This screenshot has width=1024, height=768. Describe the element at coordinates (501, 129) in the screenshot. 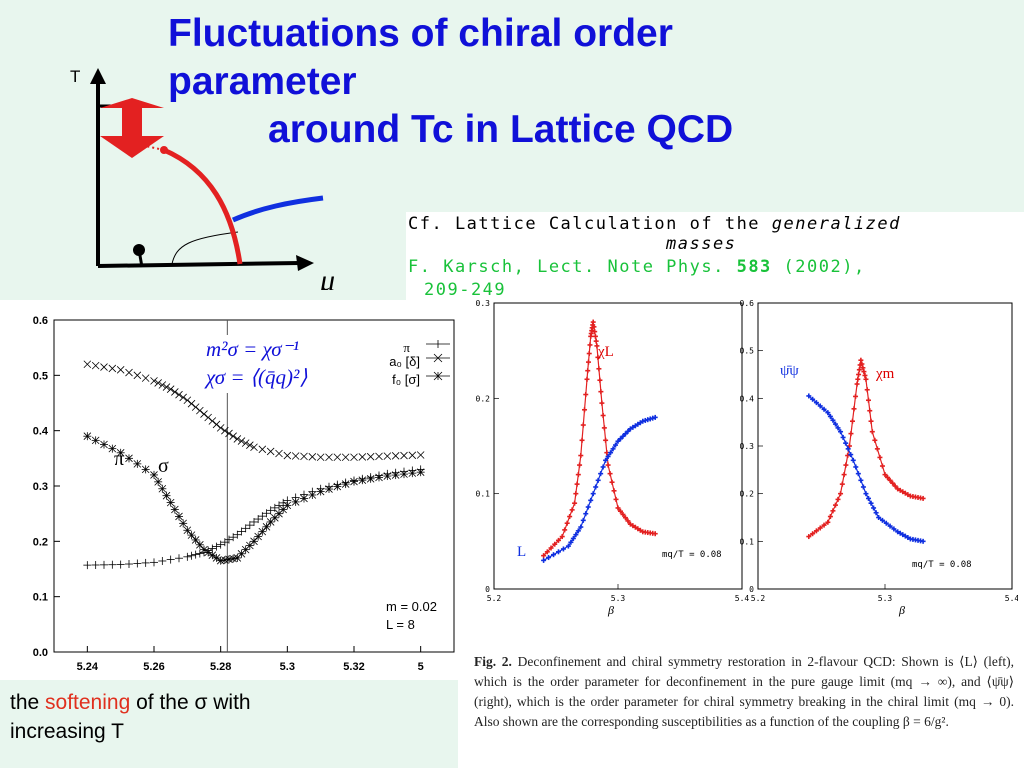

I see `title-line3: around Tc in Lattice QCD` at that location.